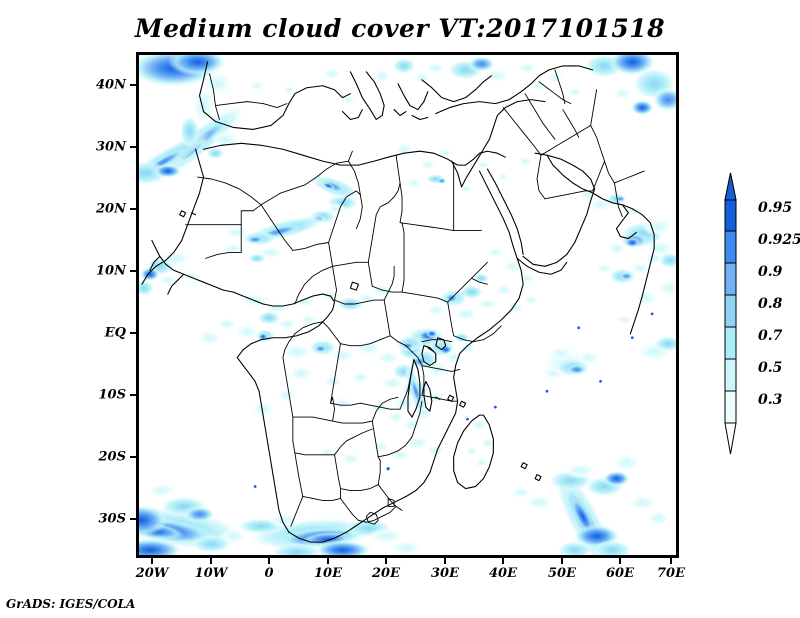  I want to click on xtick-label-30e: 30E, so click(445, 573).